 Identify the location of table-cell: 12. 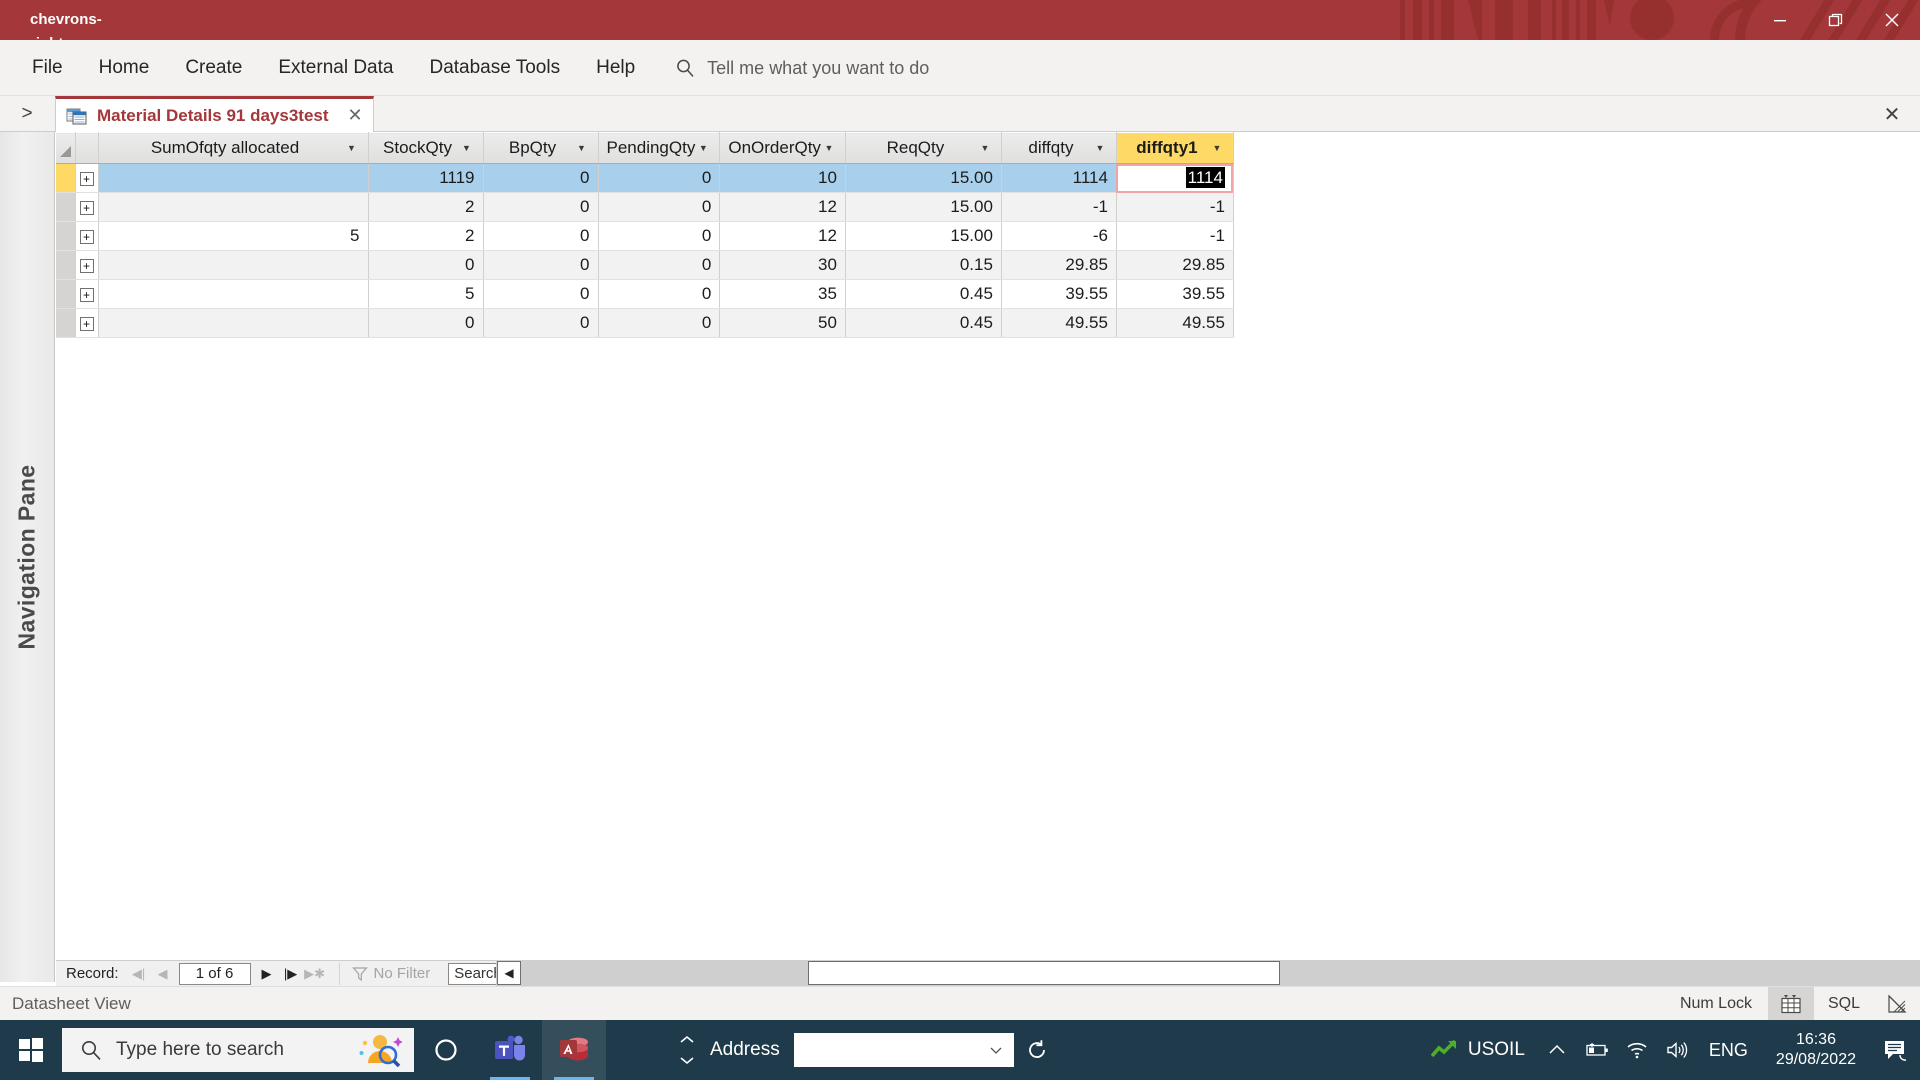
(782, 236).